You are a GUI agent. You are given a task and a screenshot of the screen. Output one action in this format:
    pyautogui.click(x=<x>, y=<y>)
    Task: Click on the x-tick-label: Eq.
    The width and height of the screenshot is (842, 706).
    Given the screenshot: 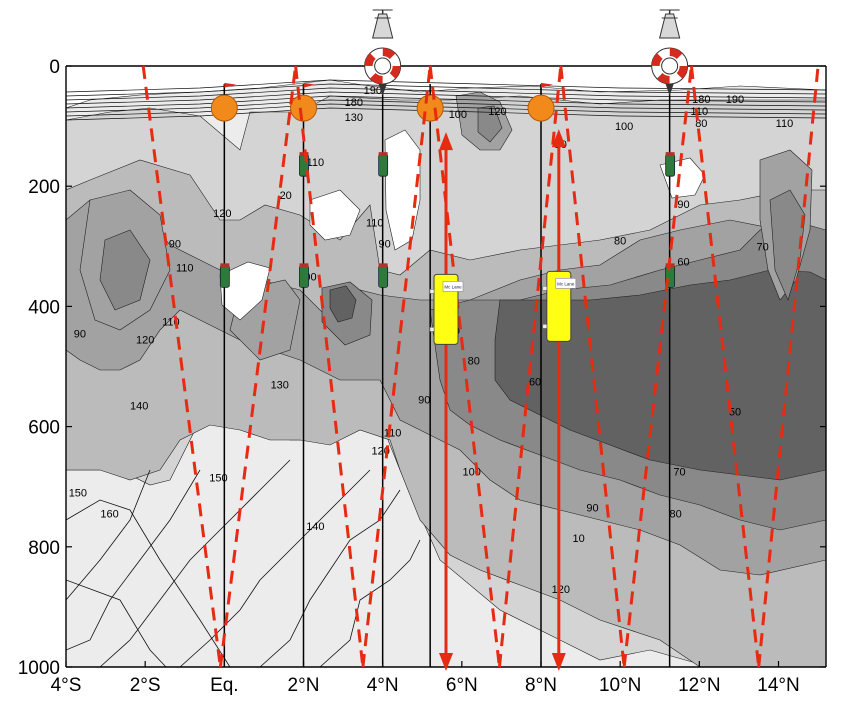 What is the action you would take?
    pyautogui.click(x=224, y=685)
    